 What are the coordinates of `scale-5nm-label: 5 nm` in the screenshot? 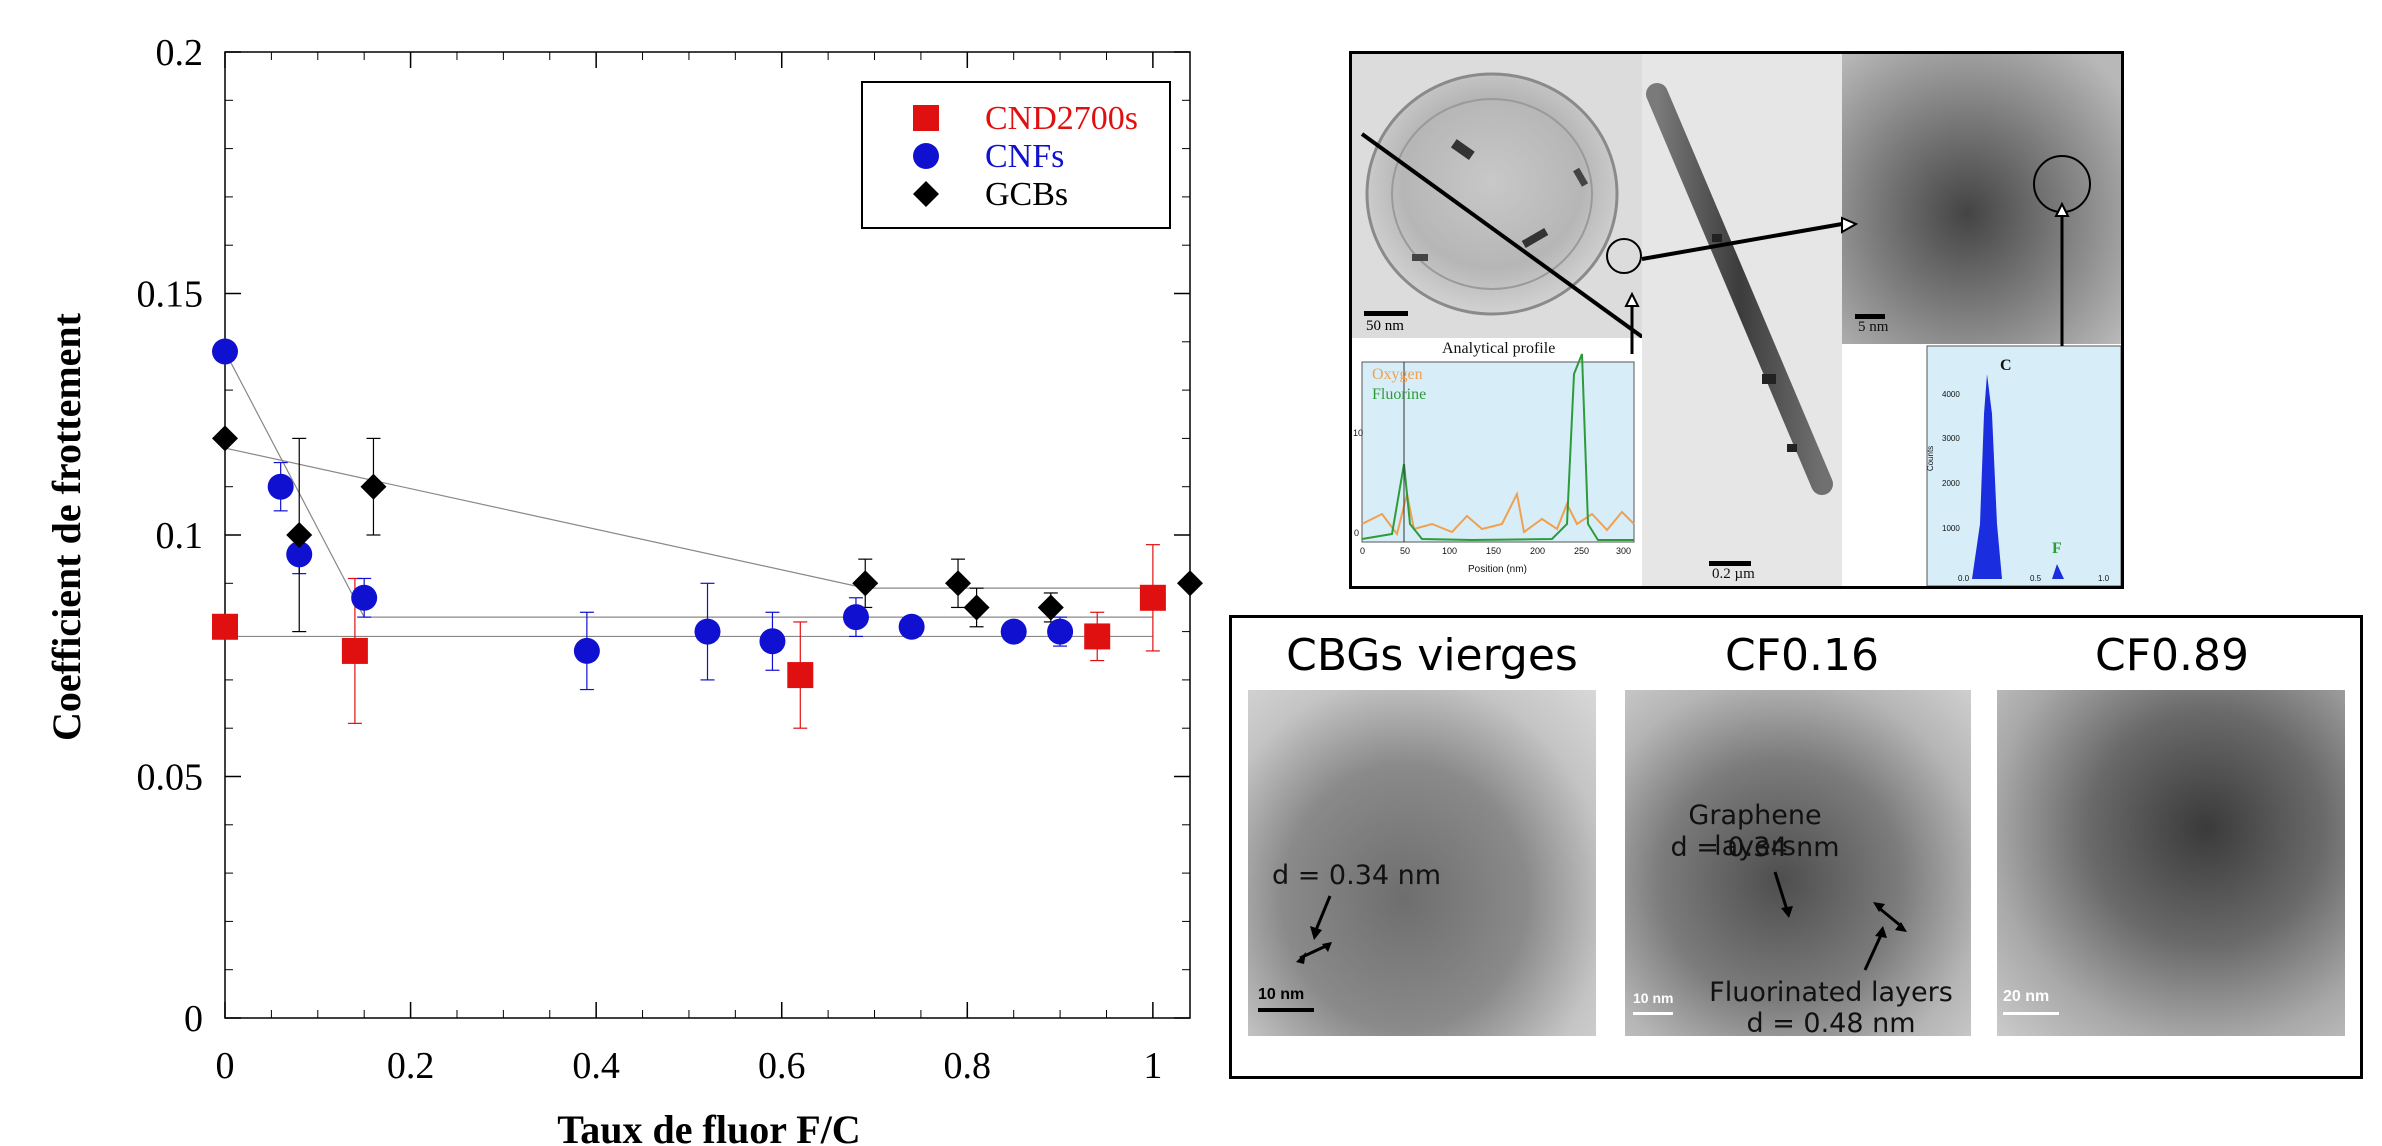 It's located at (1873, 327).